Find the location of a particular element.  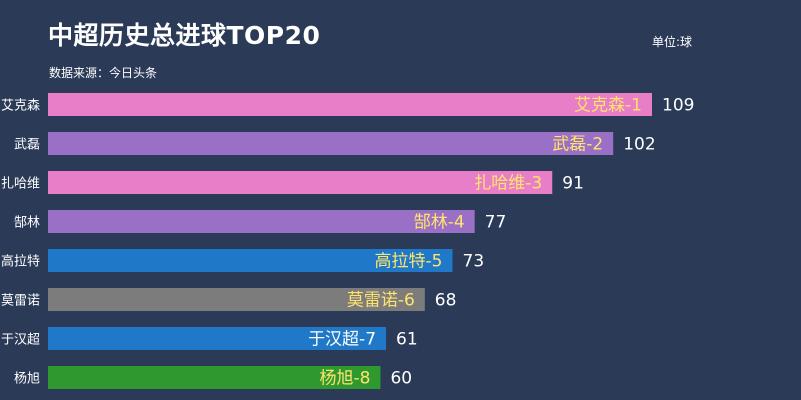

category-label: 扎哈维 is located at coordinates (20, 184).